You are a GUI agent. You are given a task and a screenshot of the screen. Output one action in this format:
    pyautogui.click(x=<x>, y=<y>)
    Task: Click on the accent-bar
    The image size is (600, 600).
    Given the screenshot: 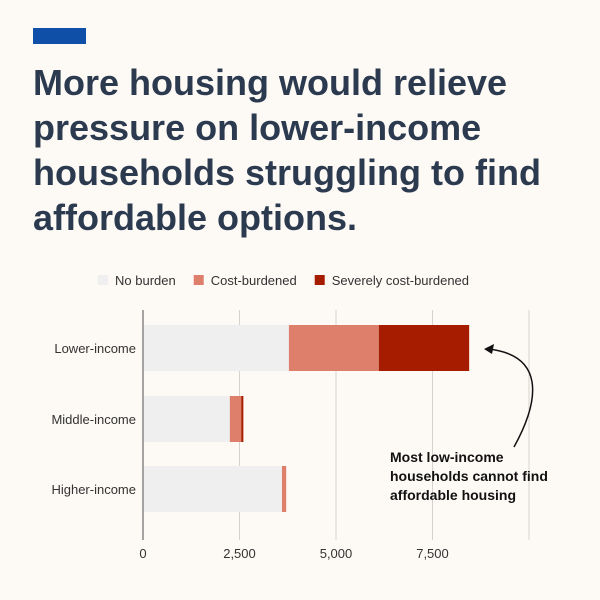 What is the action you would take?
    pyautogui.click(x=59, y=36)
    